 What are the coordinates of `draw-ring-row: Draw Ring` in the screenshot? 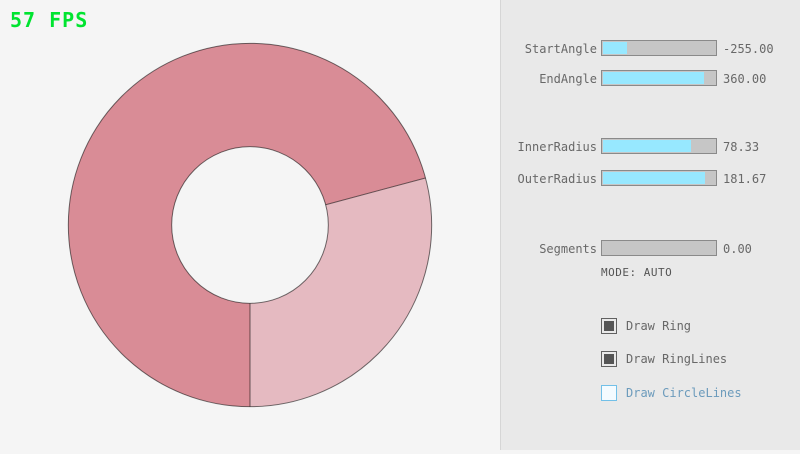 It's located at (646, 326).